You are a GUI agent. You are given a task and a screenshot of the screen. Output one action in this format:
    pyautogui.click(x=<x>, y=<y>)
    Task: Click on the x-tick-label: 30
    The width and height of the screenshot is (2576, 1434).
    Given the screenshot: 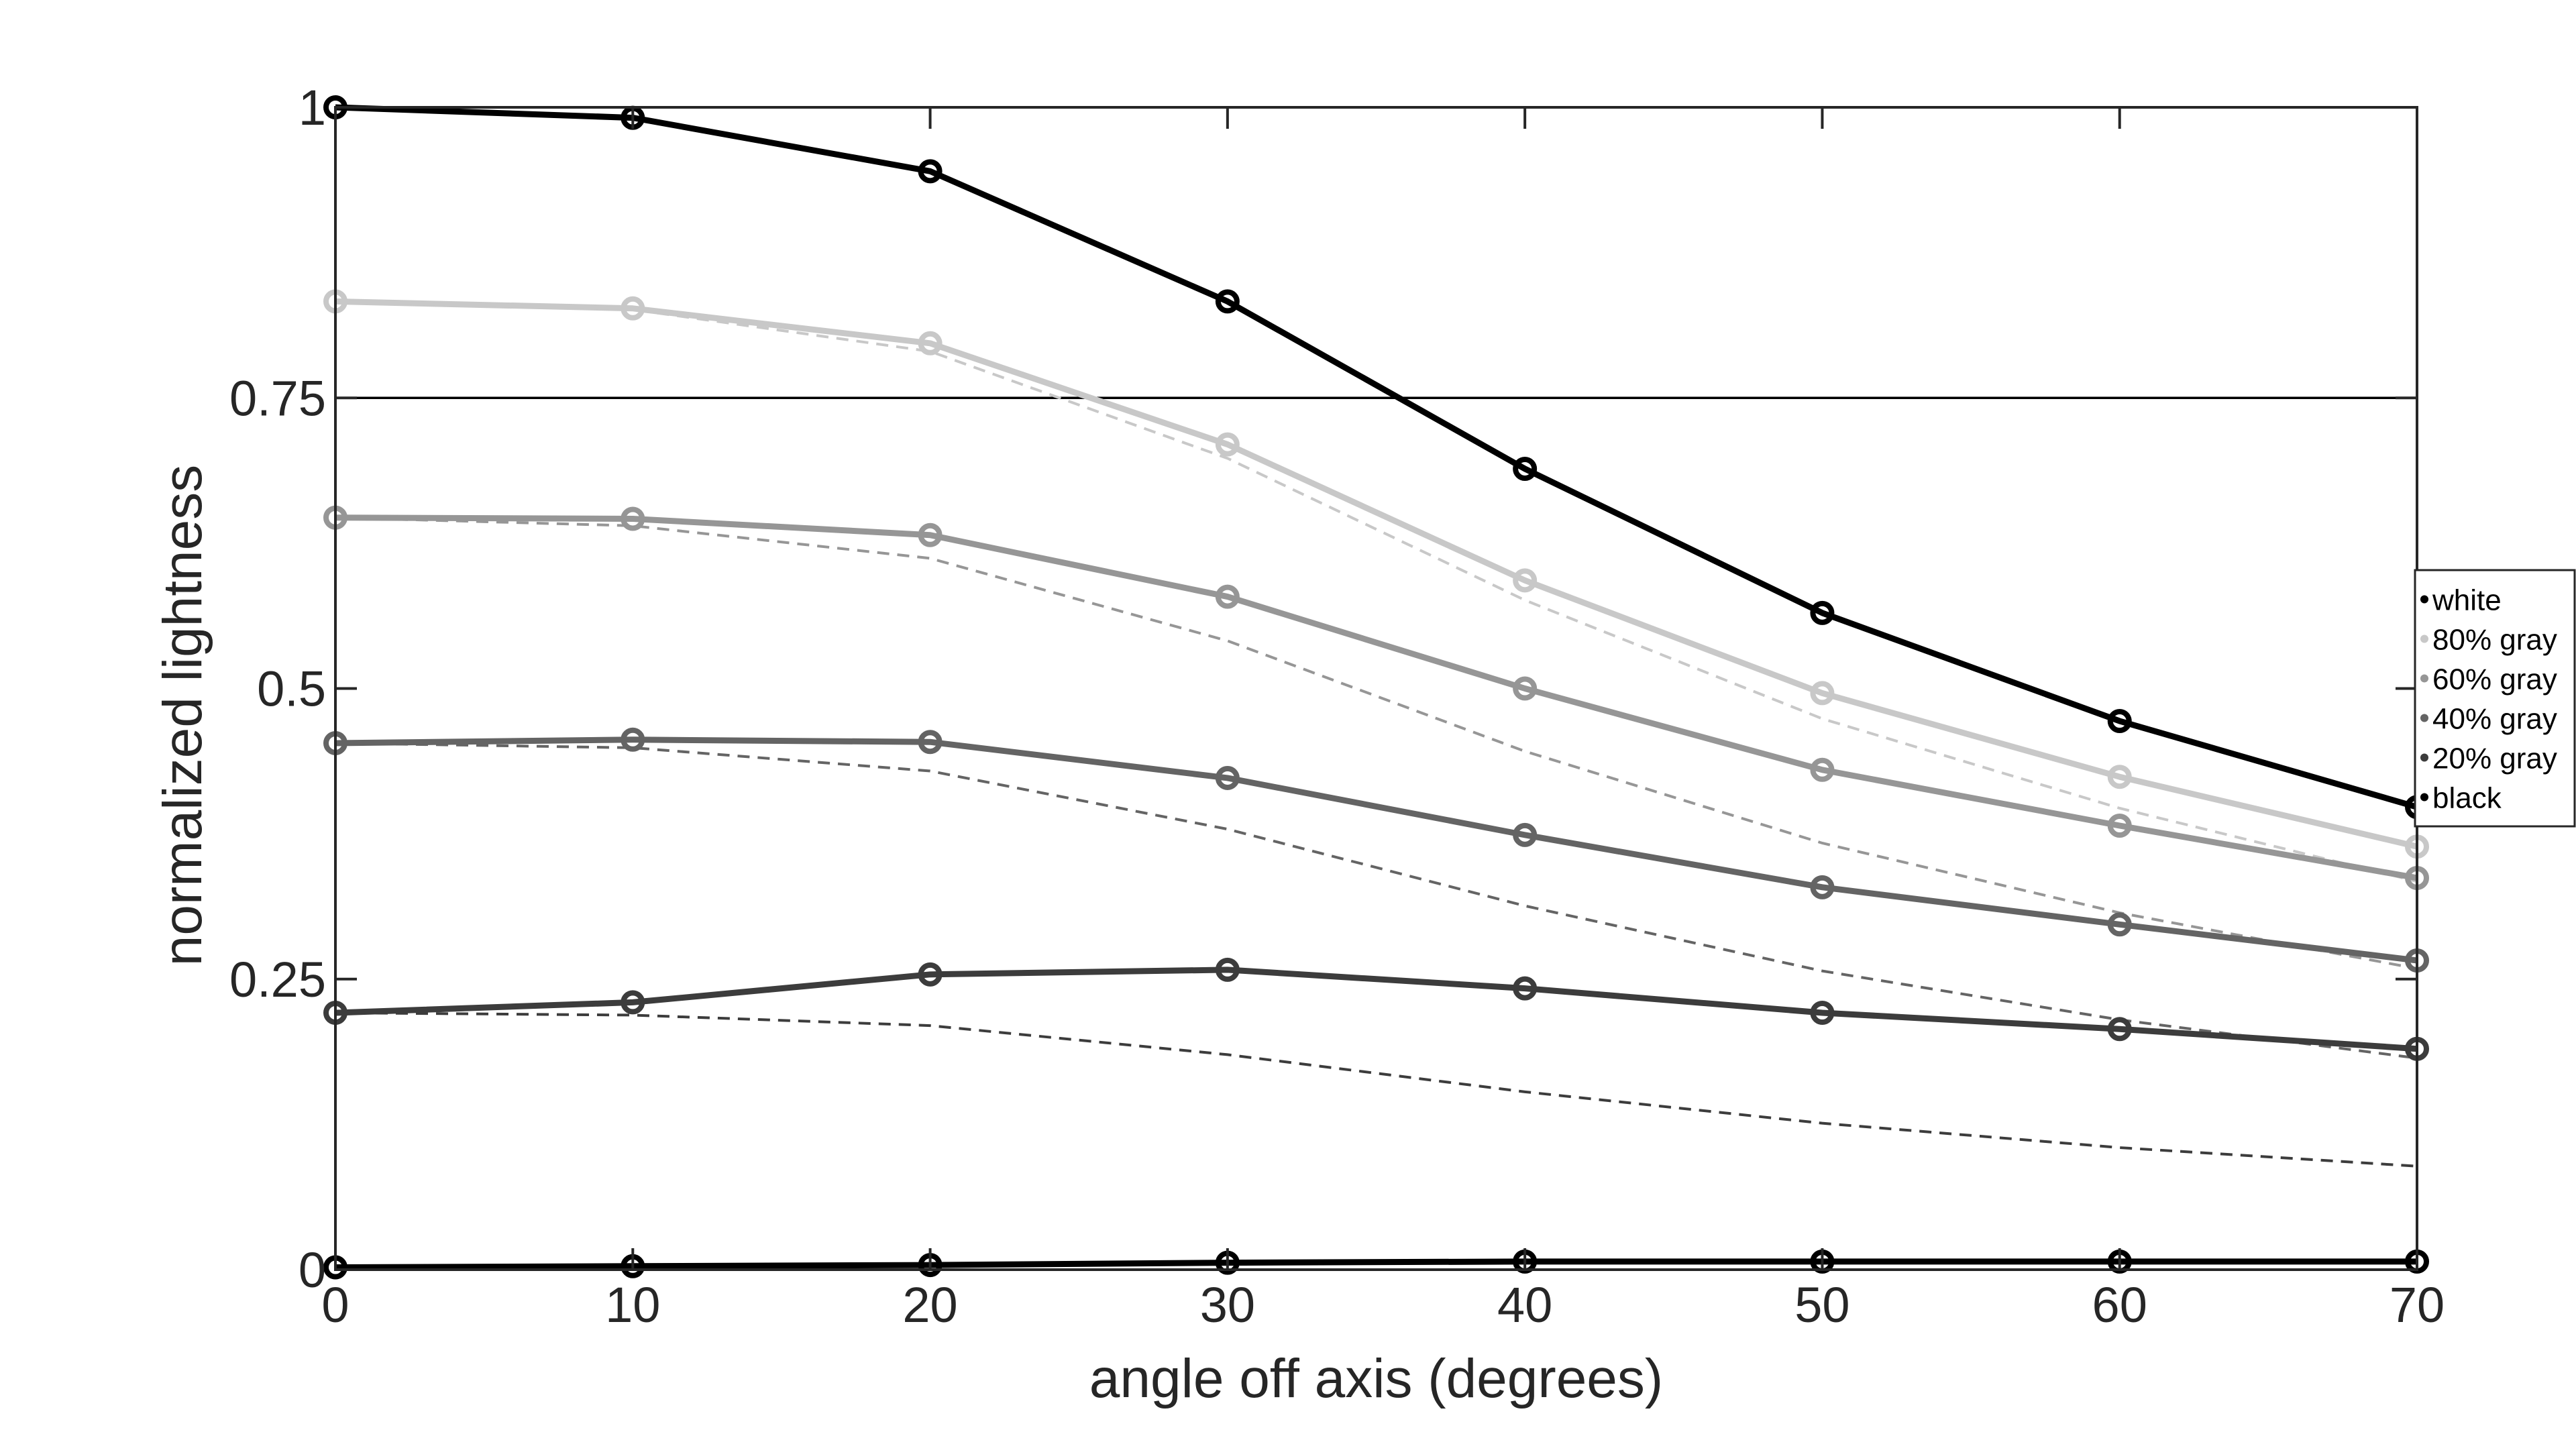 What is the action you would take?
    pyautogui.click(x=1227, y=1305)
    